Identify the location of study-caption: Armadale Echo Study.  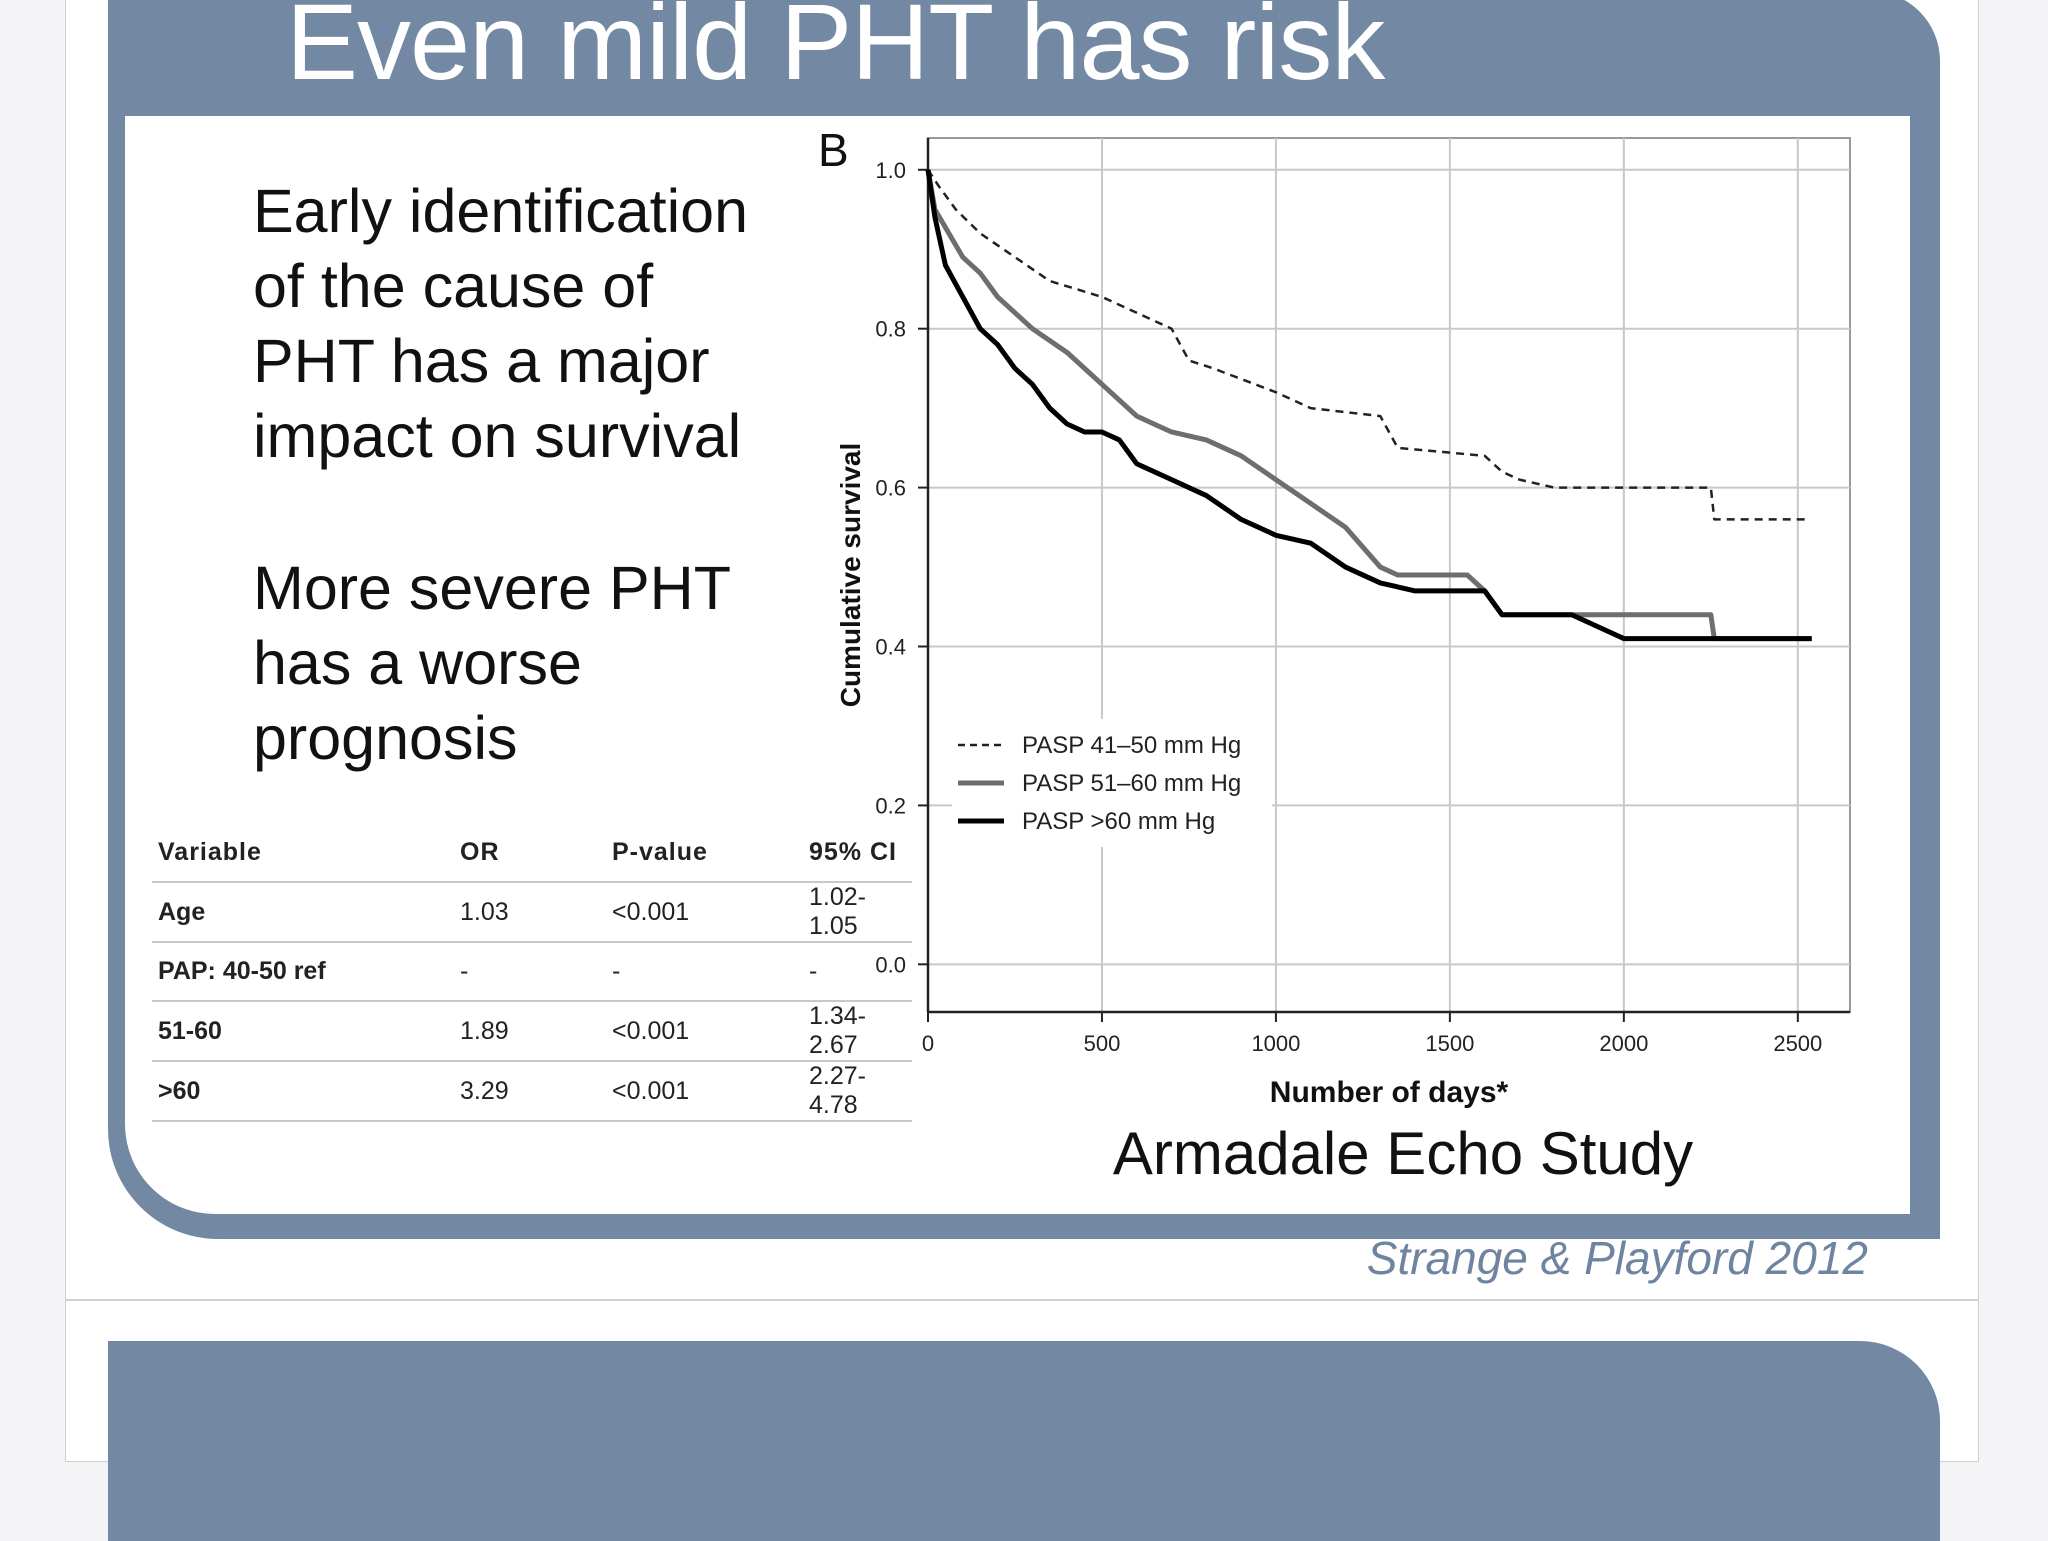
(1403, 1153).